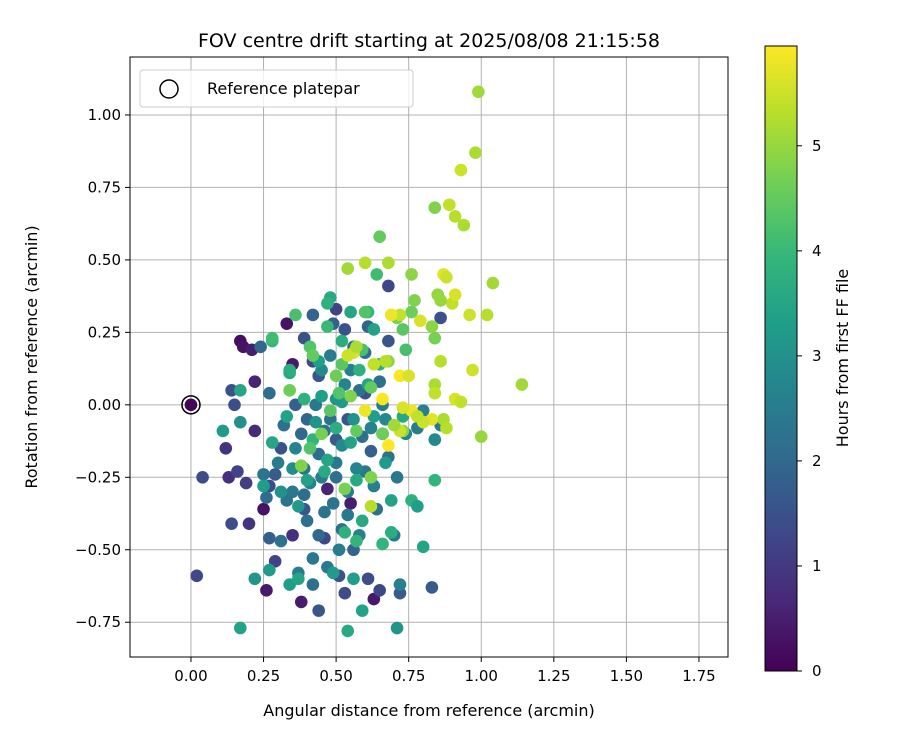 Image resolution: width=900 pixels, height=750 pixels. I want to click on colorbar-tick-label: 1, so click(817, 566).